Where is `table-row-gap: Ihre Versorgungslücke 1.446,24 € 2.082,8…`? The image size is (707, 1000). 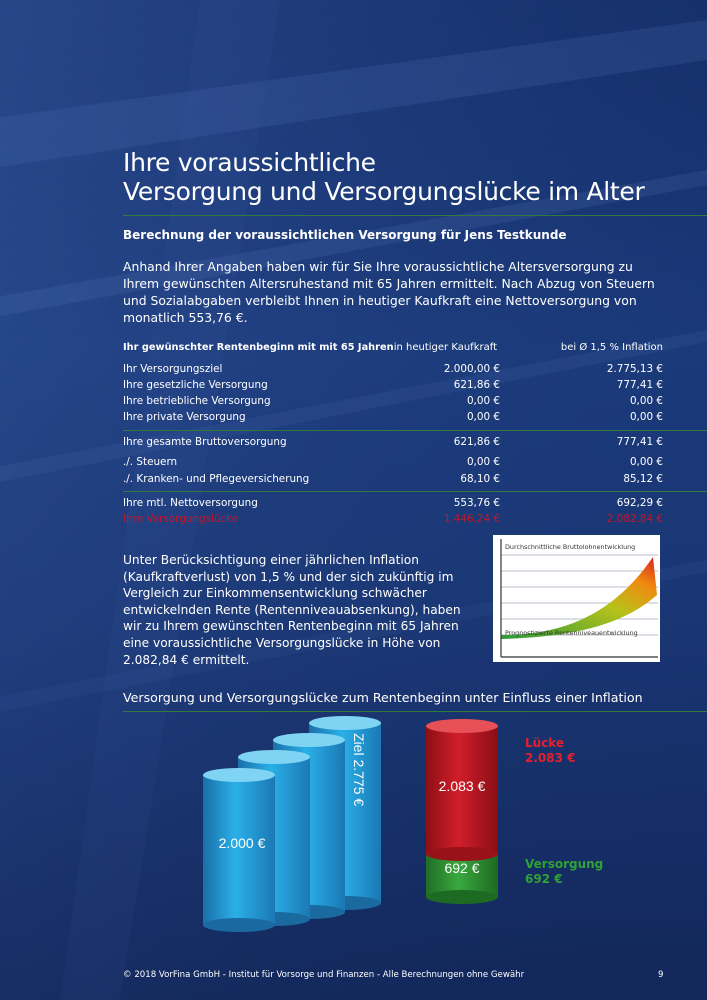
table-row-gap: Ihre Versorgungslücke 1.446,24 € 2.082,8… is located at coordinates (393, 521).